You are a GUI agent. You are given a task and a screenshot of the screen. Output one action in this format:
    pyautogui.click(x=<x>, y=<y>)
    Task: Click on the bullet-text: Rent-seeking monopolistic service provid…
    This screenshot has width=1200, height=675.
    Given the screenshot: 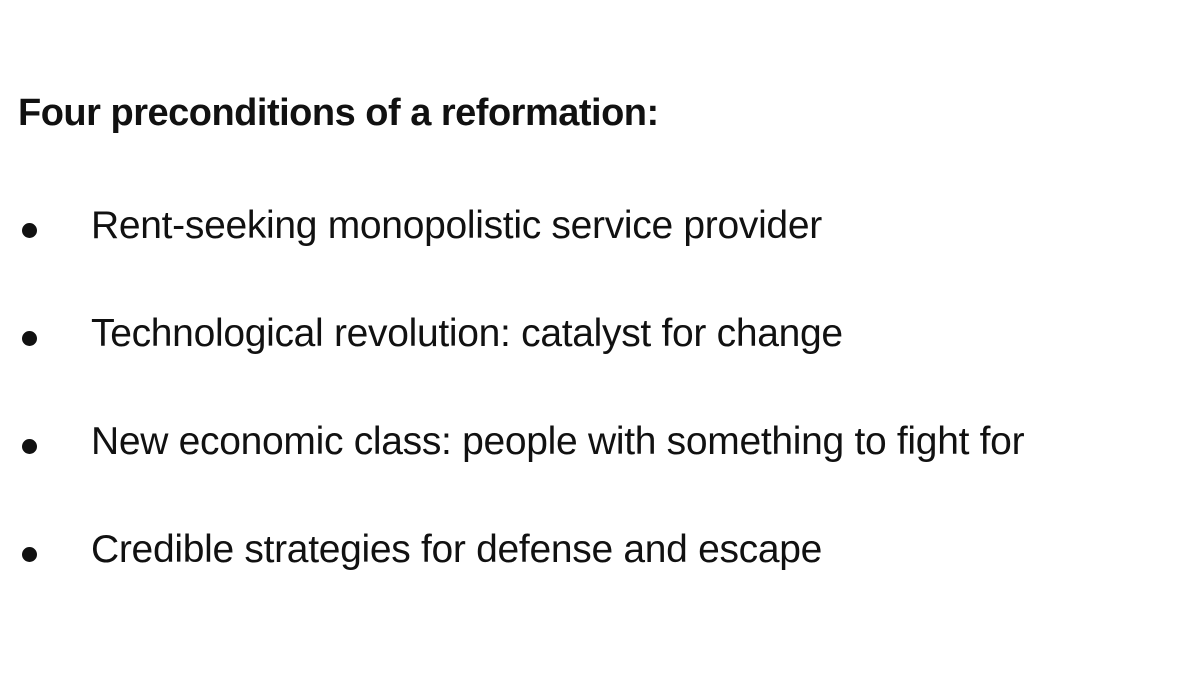 What is the action you would take?
    pyautogui.click(x=456, y=225)
    